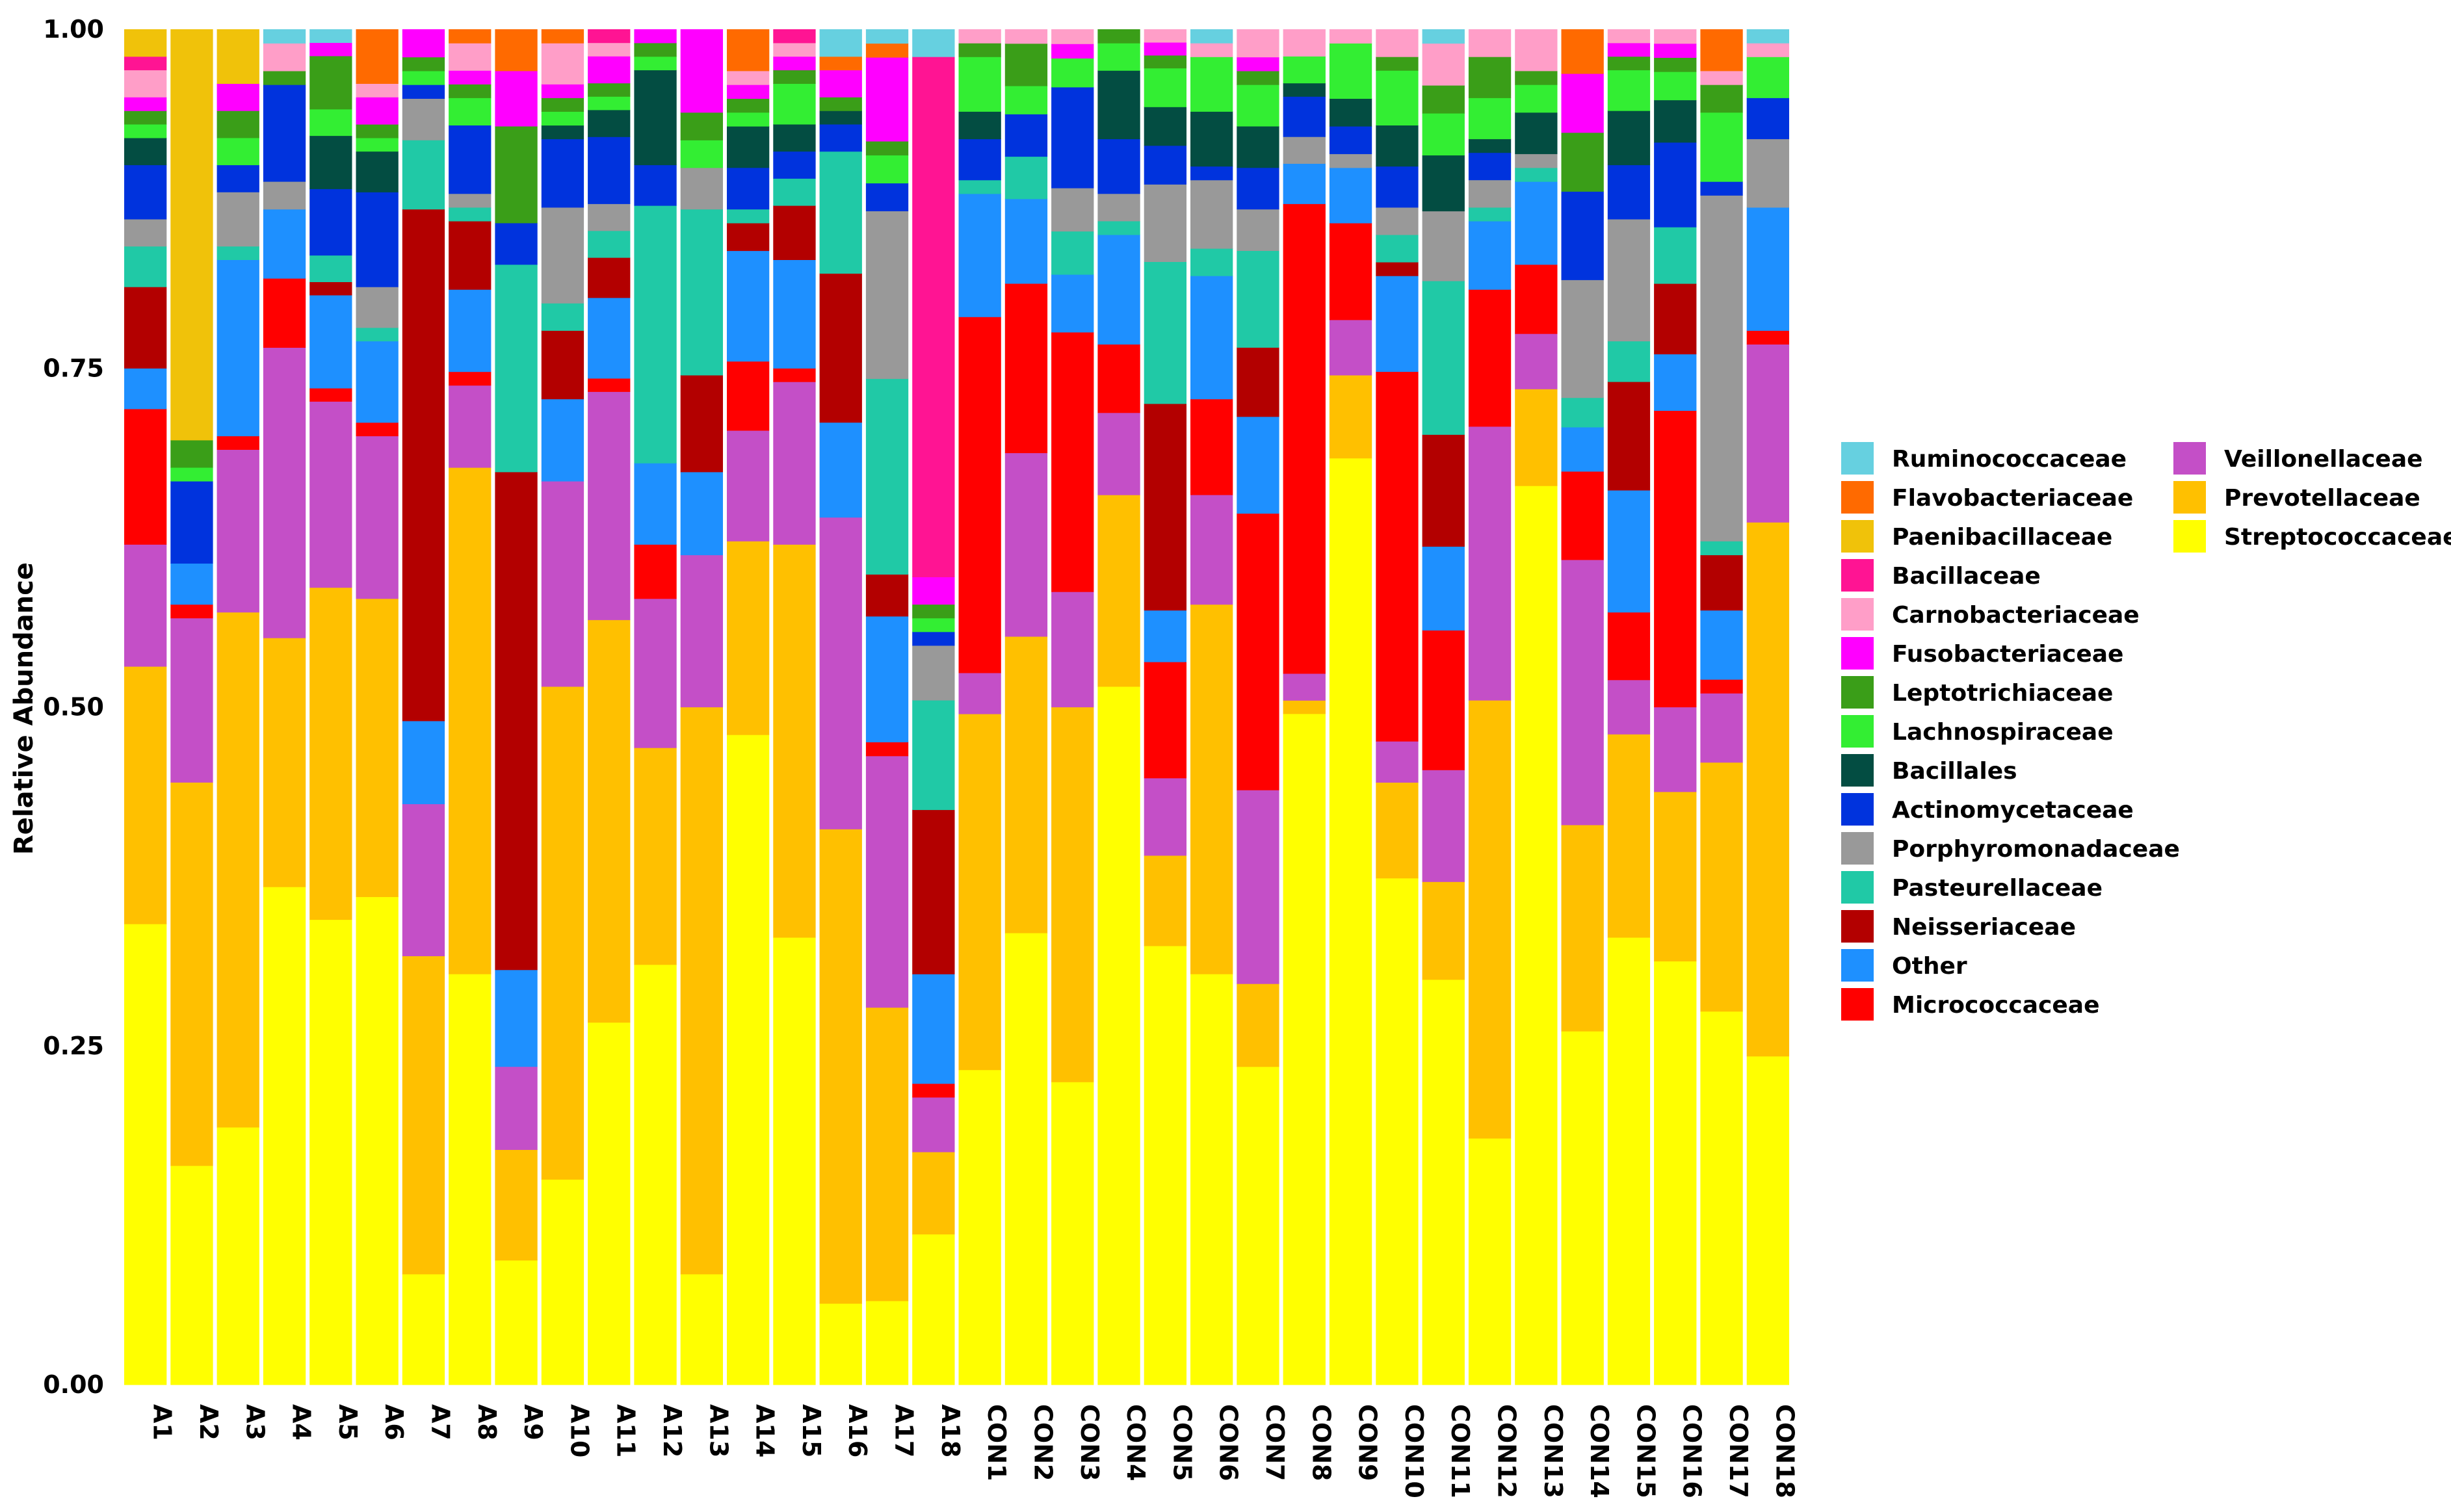  What do you see at coordinates (1490, 145) in the screenshot?
I see `bar-segment-con12-bacillales` at bounding box center [1490, 145].